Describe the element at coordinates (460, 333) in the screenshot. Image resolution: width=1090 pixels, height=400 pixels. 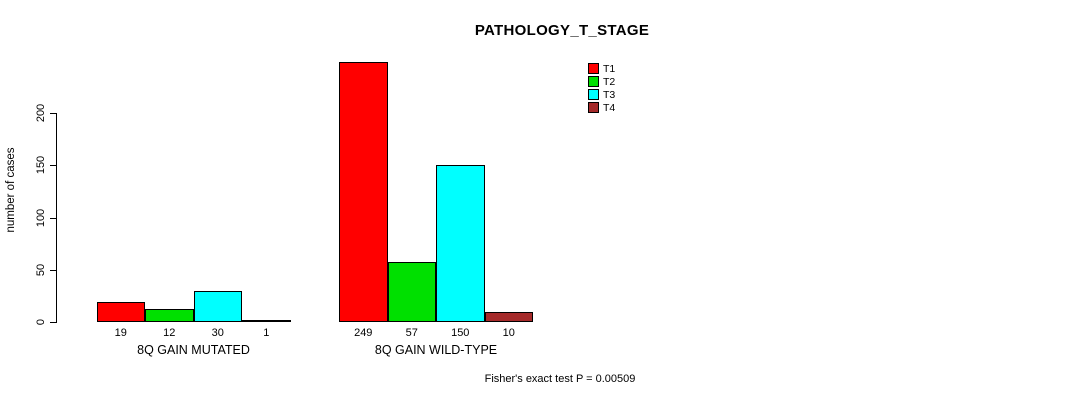
I see `bar-value-label: 150` at that location.